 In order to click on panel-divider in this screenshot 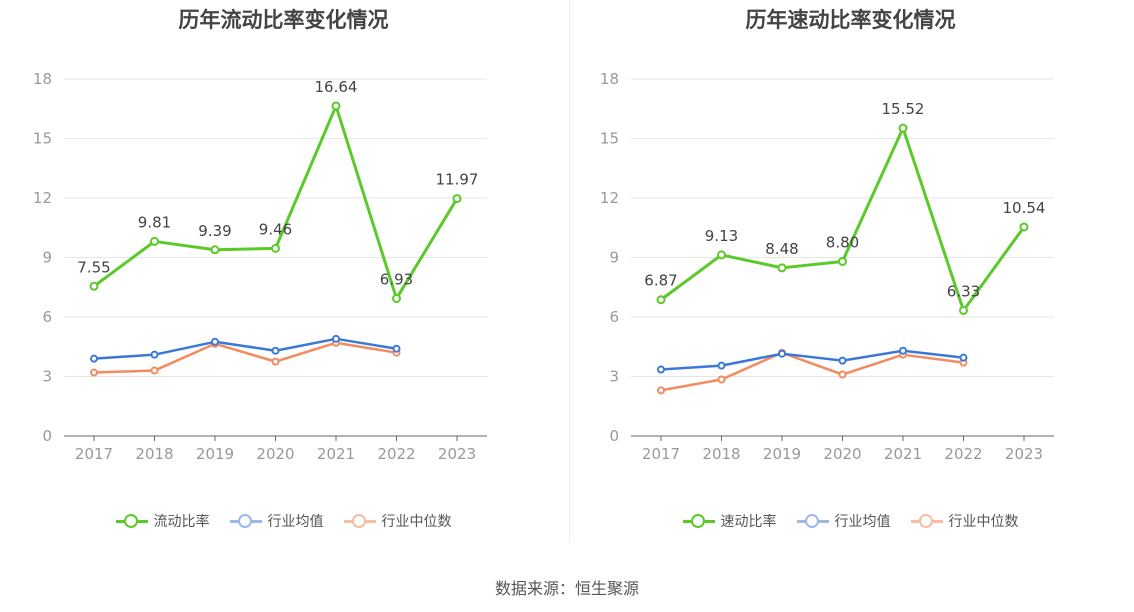, I will do `click(569, 271)`.